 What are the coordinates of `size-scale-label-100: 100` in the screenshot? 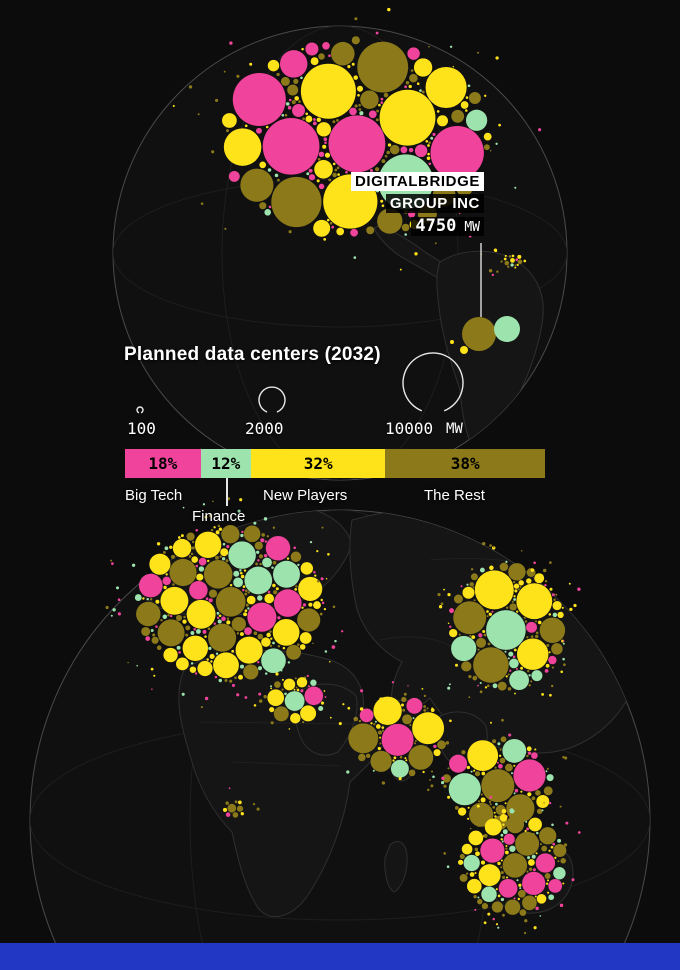 It's located at (141, 428).